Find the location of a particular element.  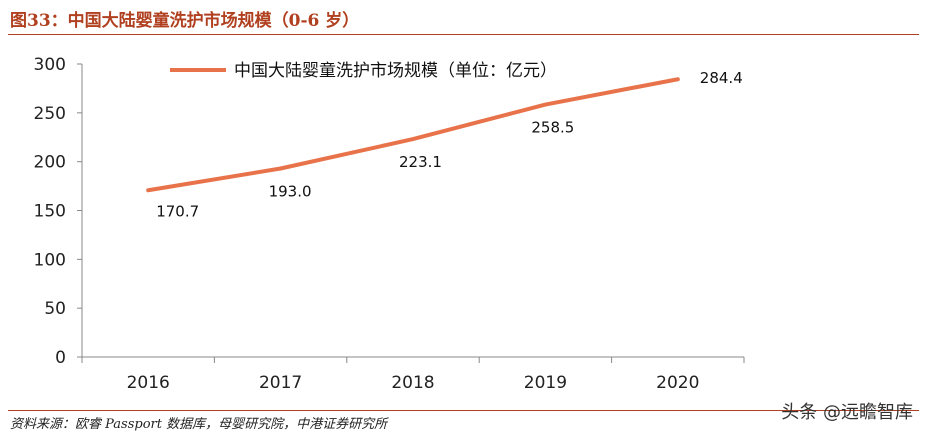

footer-divider is located at coordinates (463, 410).